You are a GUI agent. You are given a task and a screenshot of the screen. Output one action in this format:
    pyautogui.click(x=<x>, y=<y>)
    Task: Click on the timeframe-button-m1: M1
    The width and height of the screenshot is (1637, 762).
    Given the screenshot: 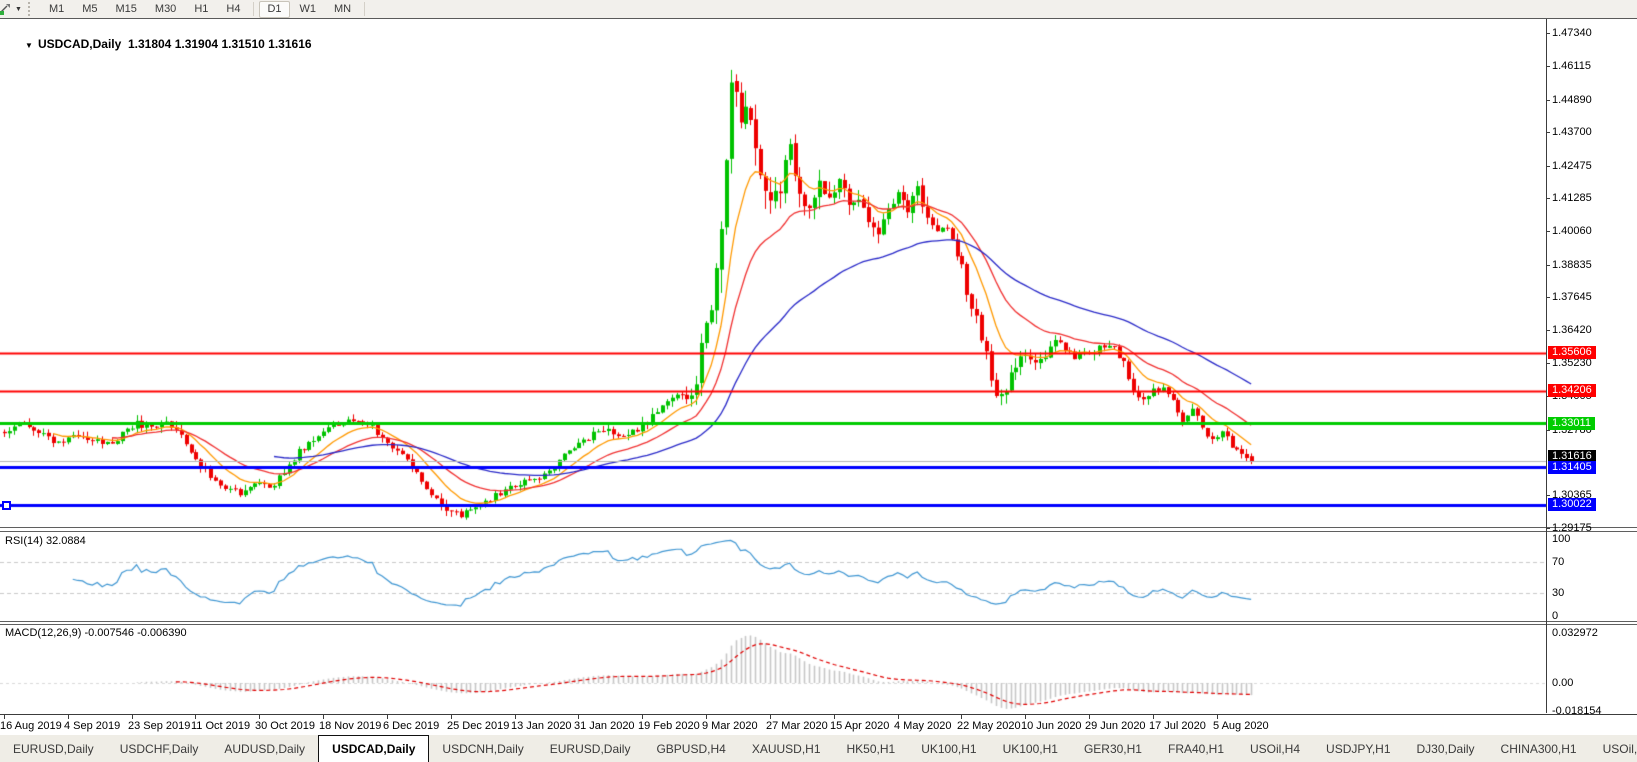 What is the action you would take?
    pyautogui.click(x=56, y=8)
    